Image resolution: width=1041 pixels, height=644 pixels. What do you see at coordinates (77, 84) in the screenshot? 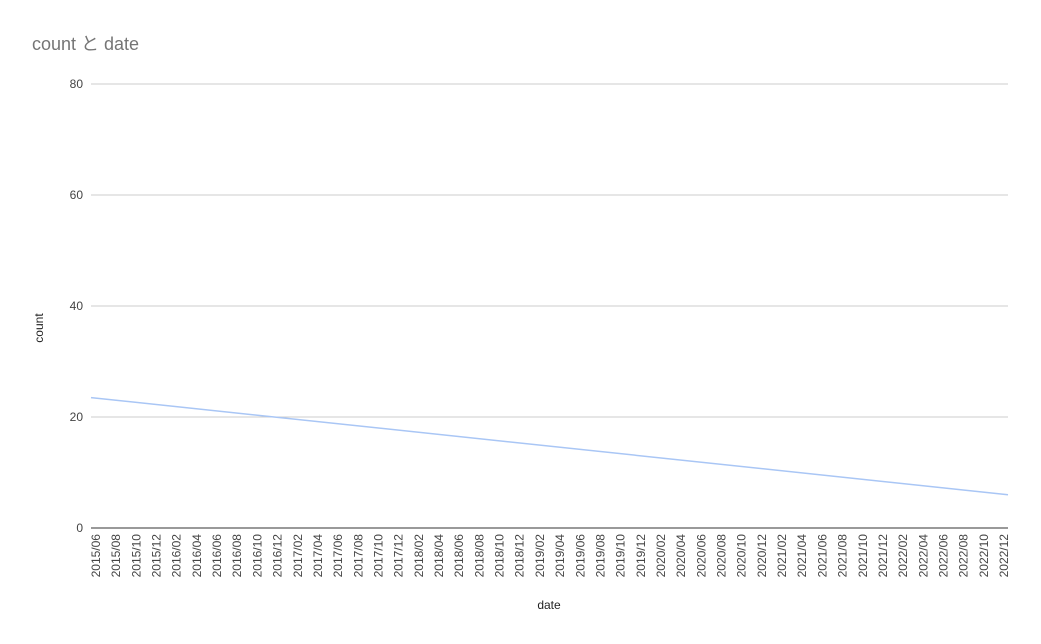
I see `y-tick-label: 80` at bounding box center [77, 84].